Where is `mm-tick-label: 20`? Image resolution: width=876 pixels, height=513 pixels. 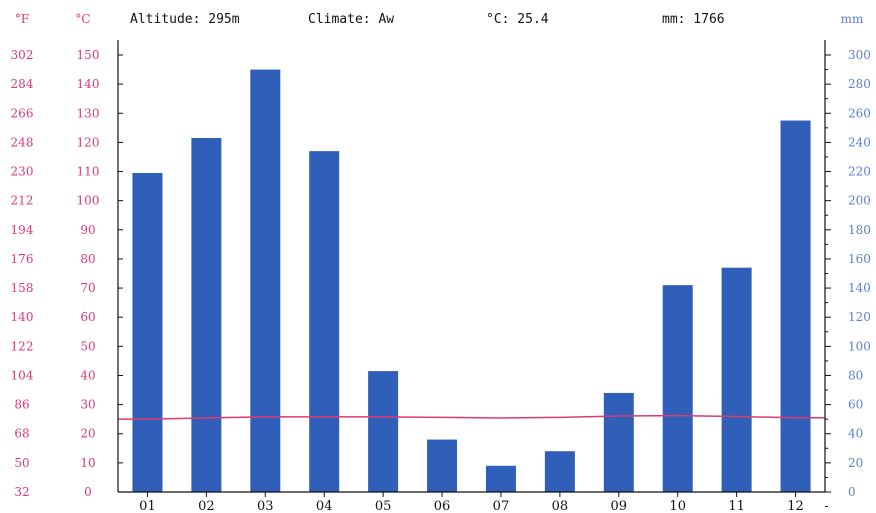 mm-tick-label: 20 is located at coordinates (855, 463).